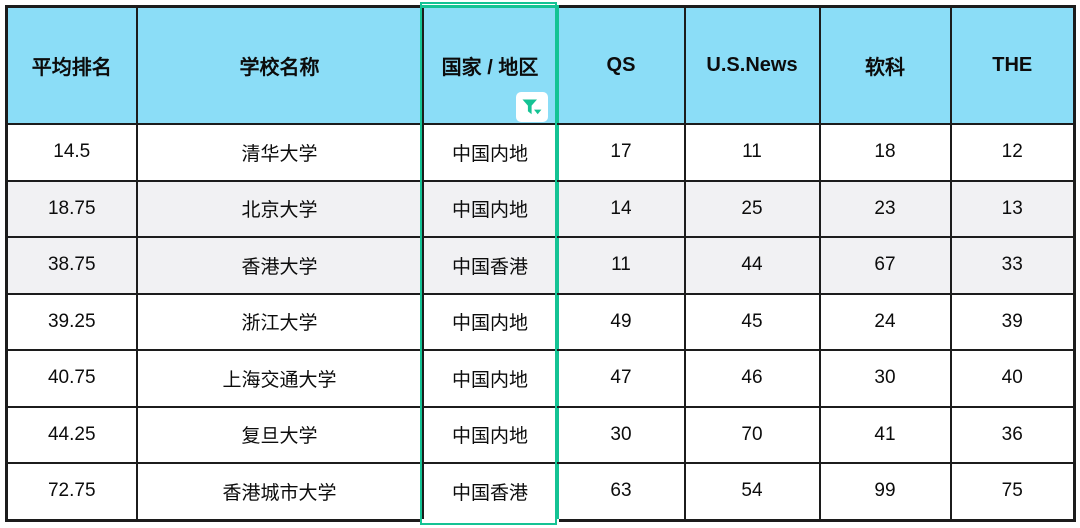  What do you see at coordinates (1012, 321) in the screenshot?
I see `cell-the: 39` at bounding box center [1012, 321].